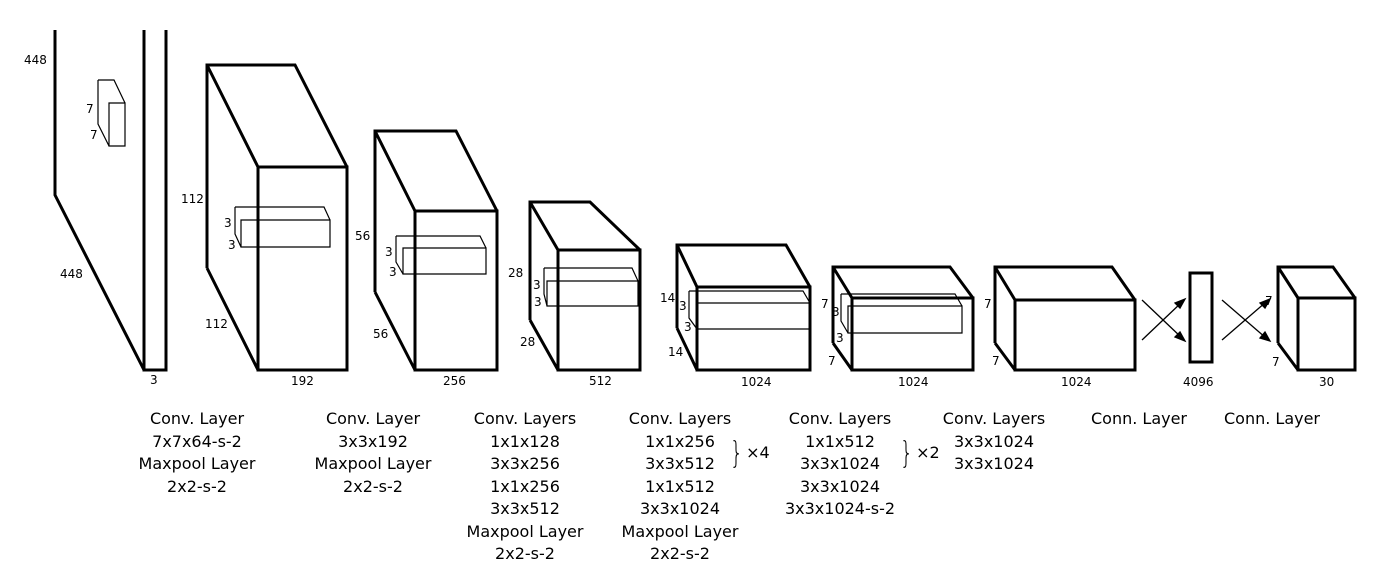 The image size is (1374, 572). What do you see at coordinates (928, 452) in the screenshot?
I see `repeat-count: ×2` at bounding box center [928, 452].